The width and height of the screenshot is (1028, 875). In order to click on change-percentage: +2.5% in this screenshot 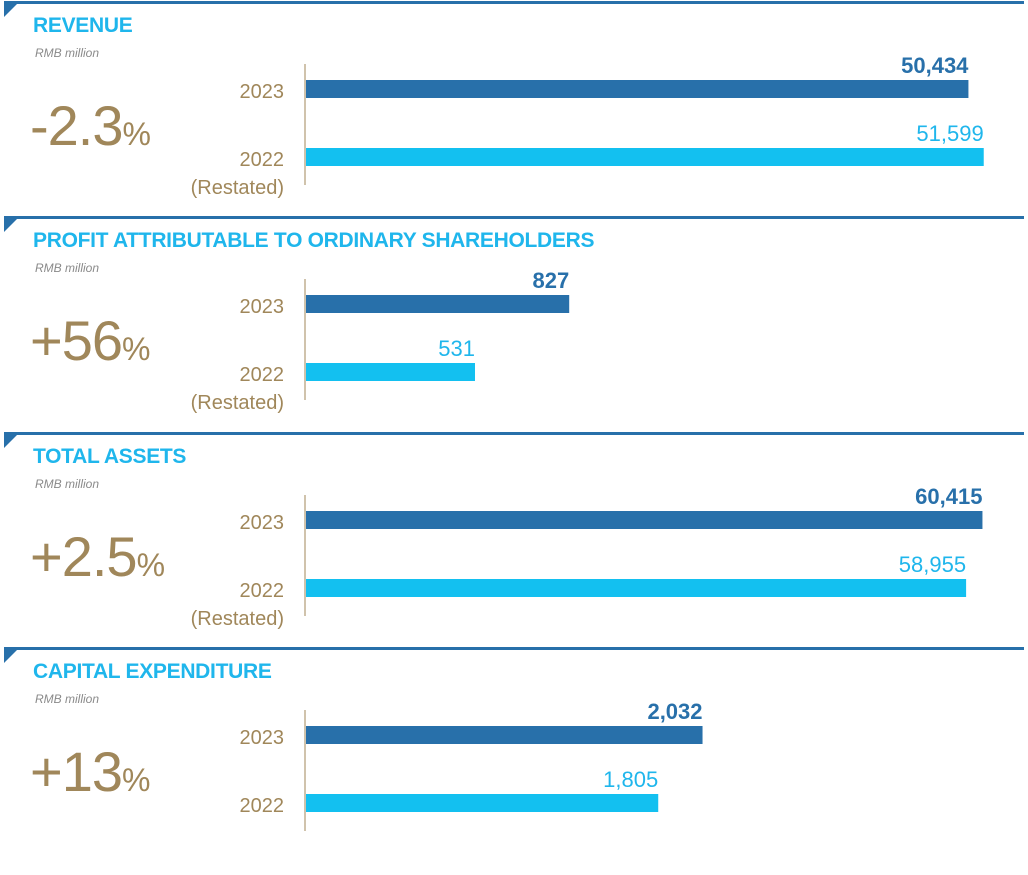, I will do `click(97, 556)`.